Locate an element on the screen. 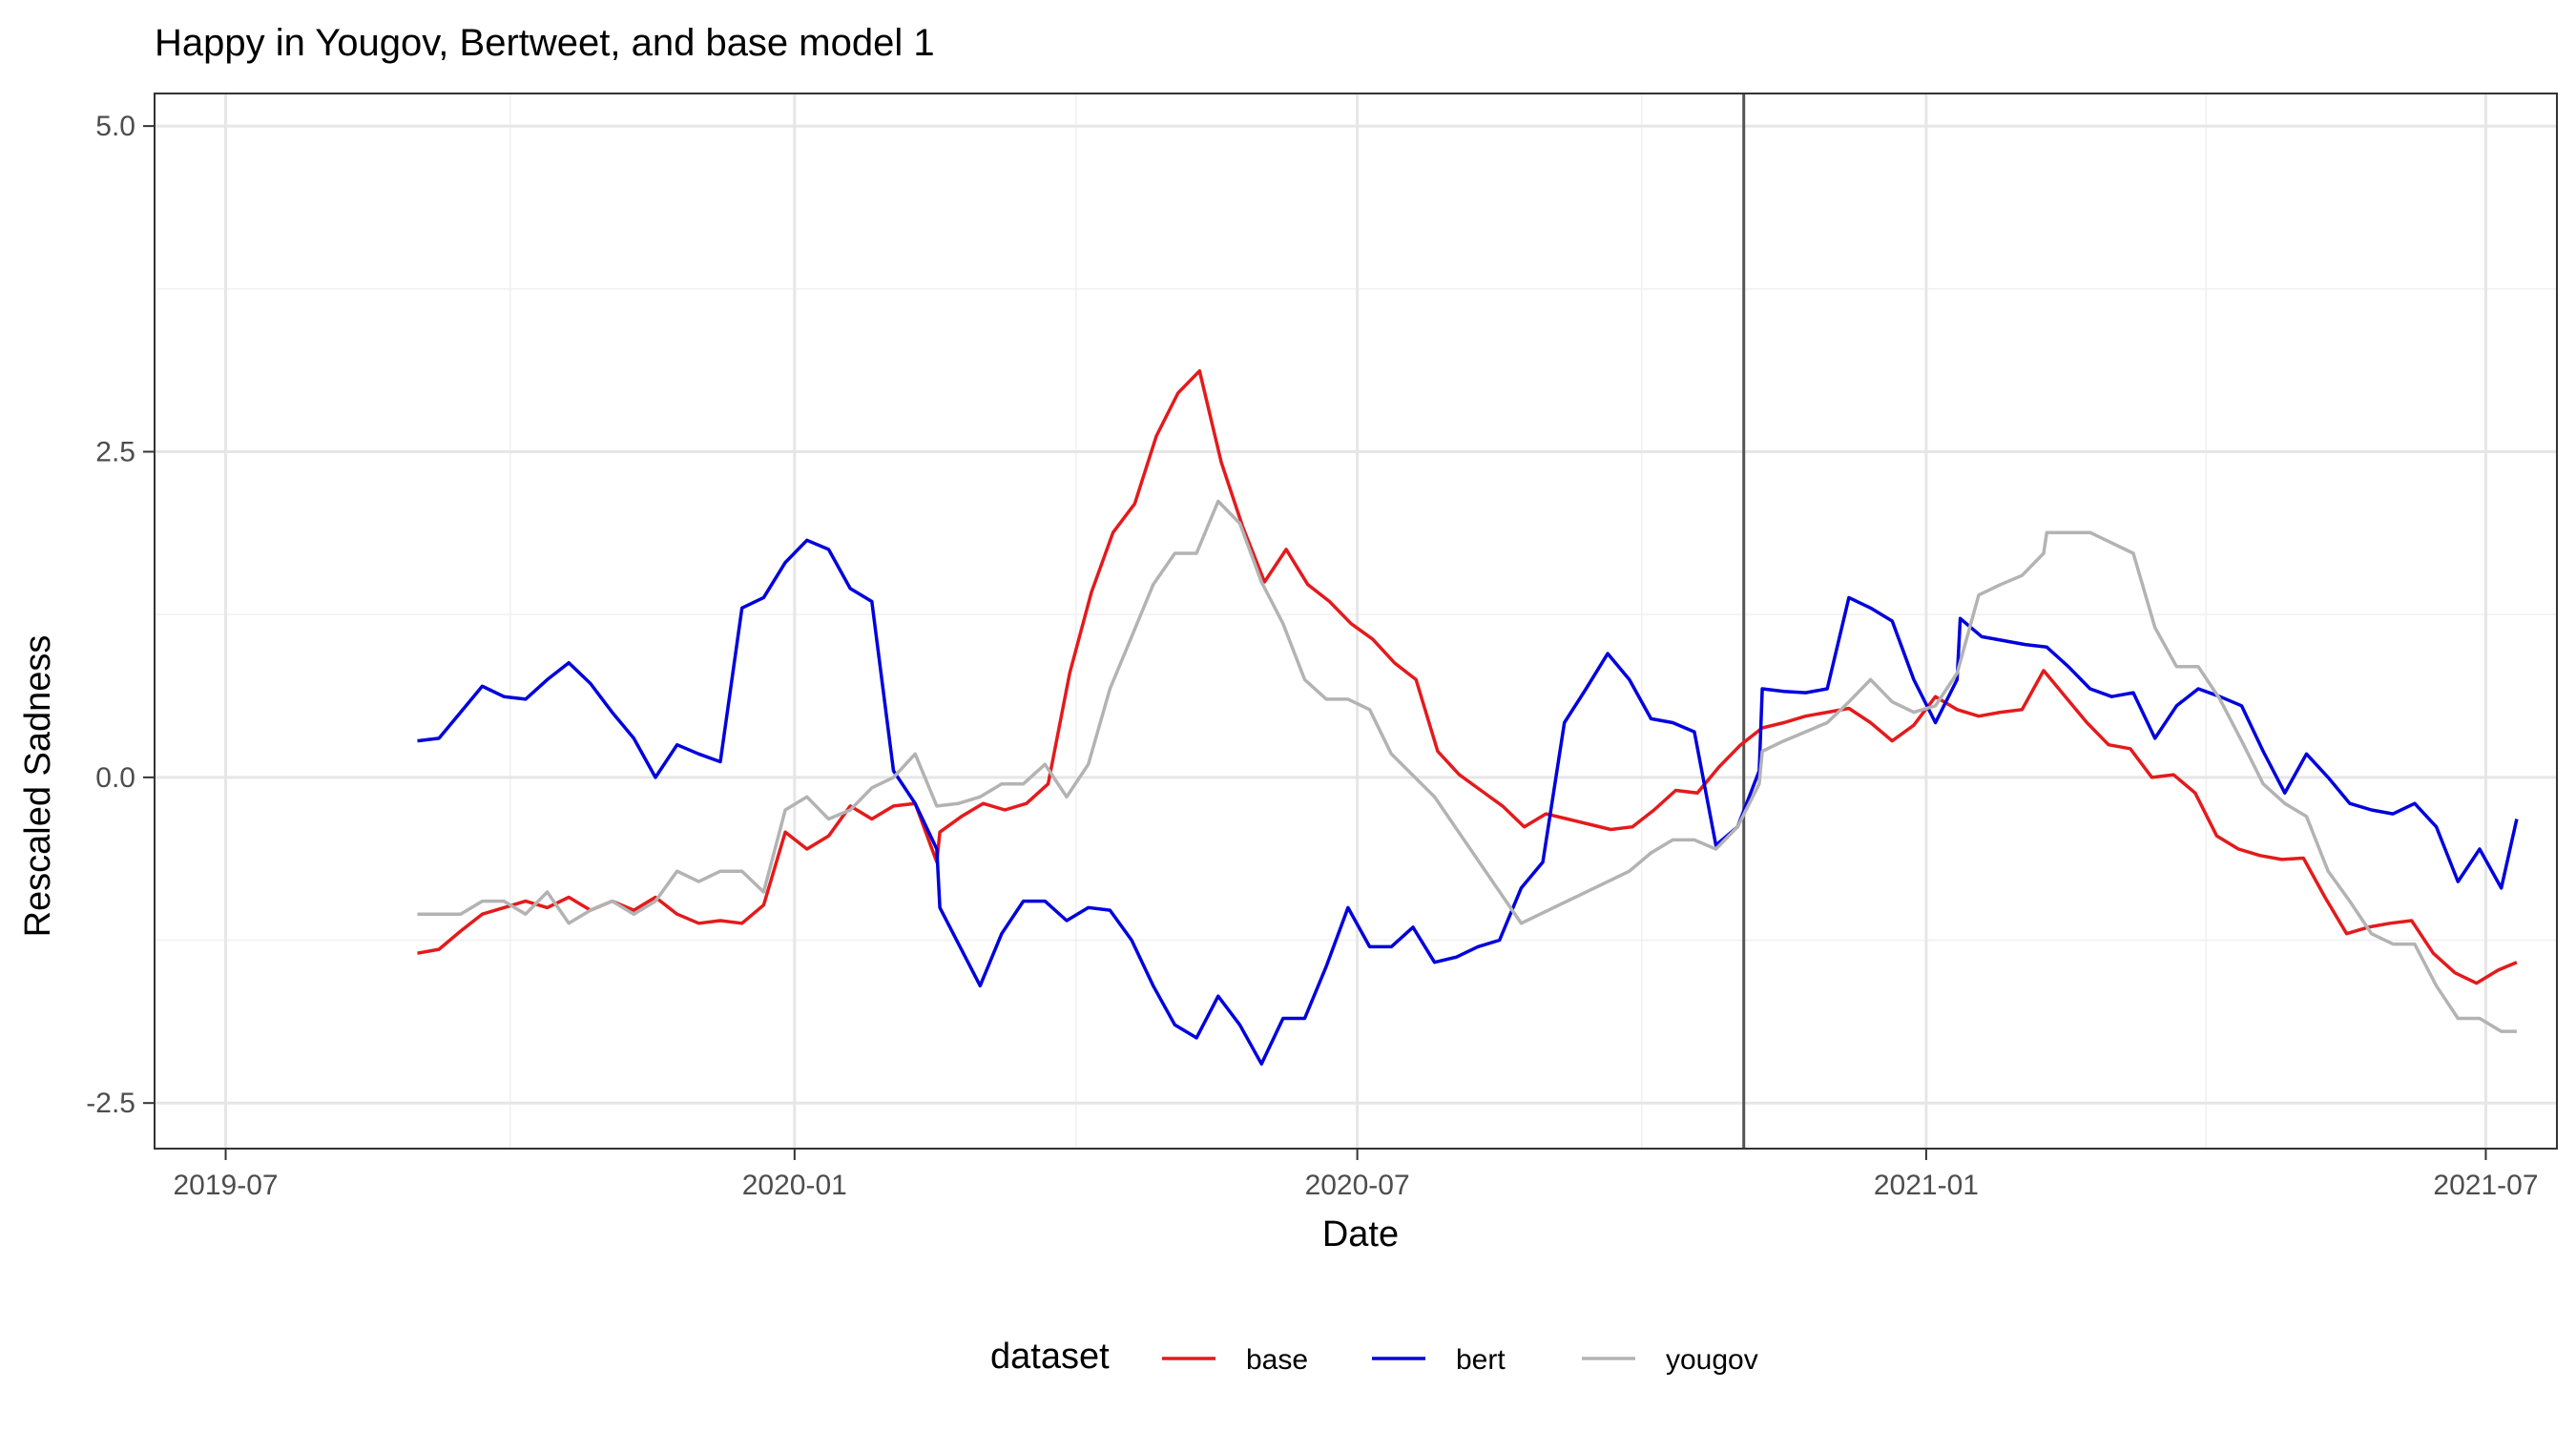  x-tick-label: 2019-07 is located at coordinates (225, 1186).